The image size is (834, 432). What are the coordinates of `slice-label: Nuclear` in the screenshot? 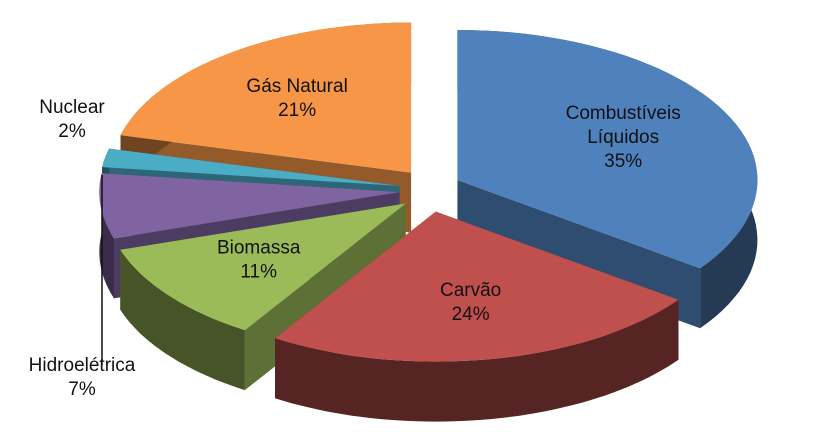 It's located at (72, 107).